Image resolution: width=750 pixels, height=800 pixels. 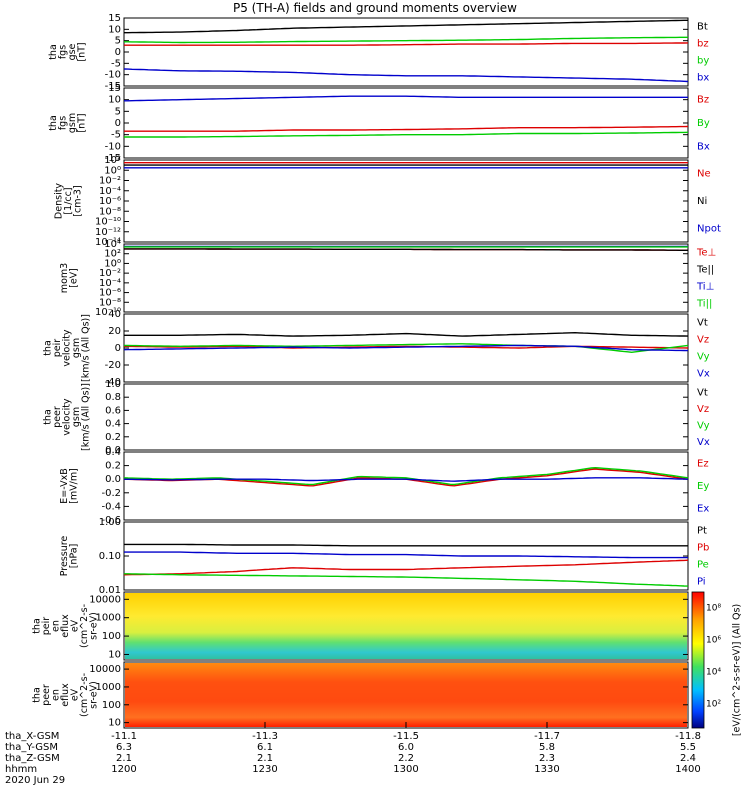 What do you see at coordinates (688, 758) in the screenshot?
I see `x-tick-label: 2.4` at bounding box center [688, 758].